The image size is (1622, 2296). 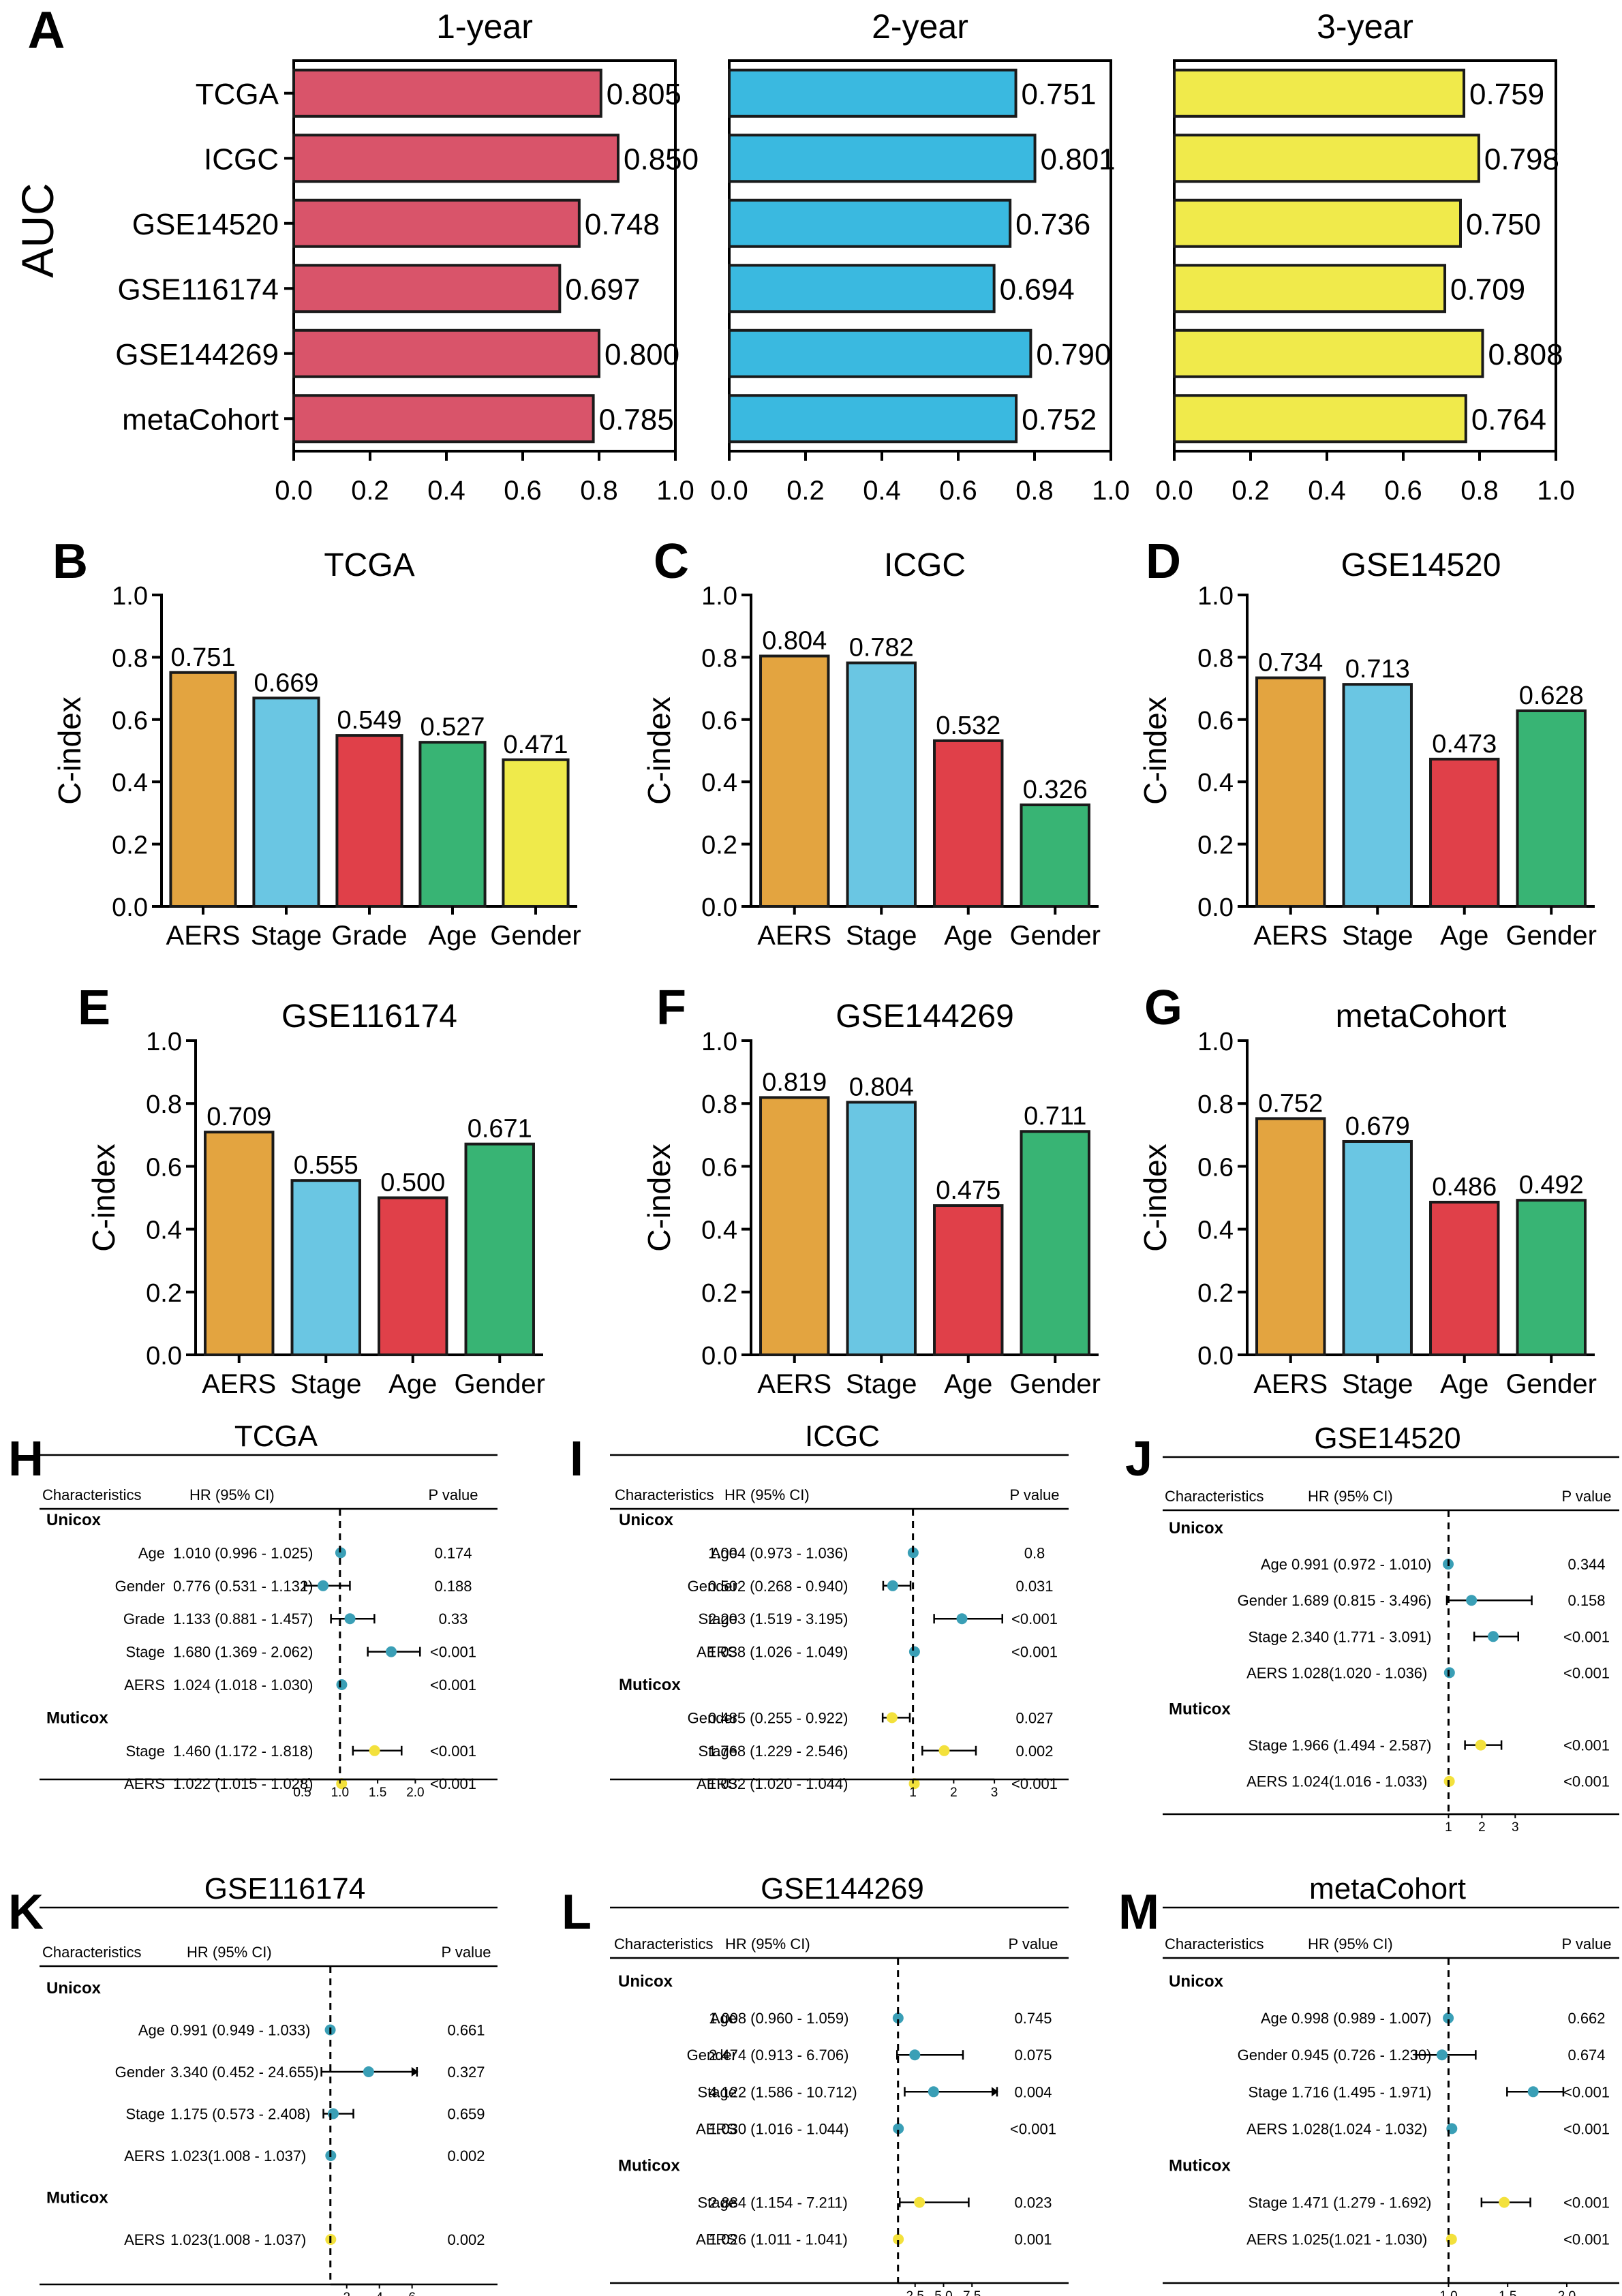 I want to click on auc-cohort-label: TCGA, so click(x=237, y=94).